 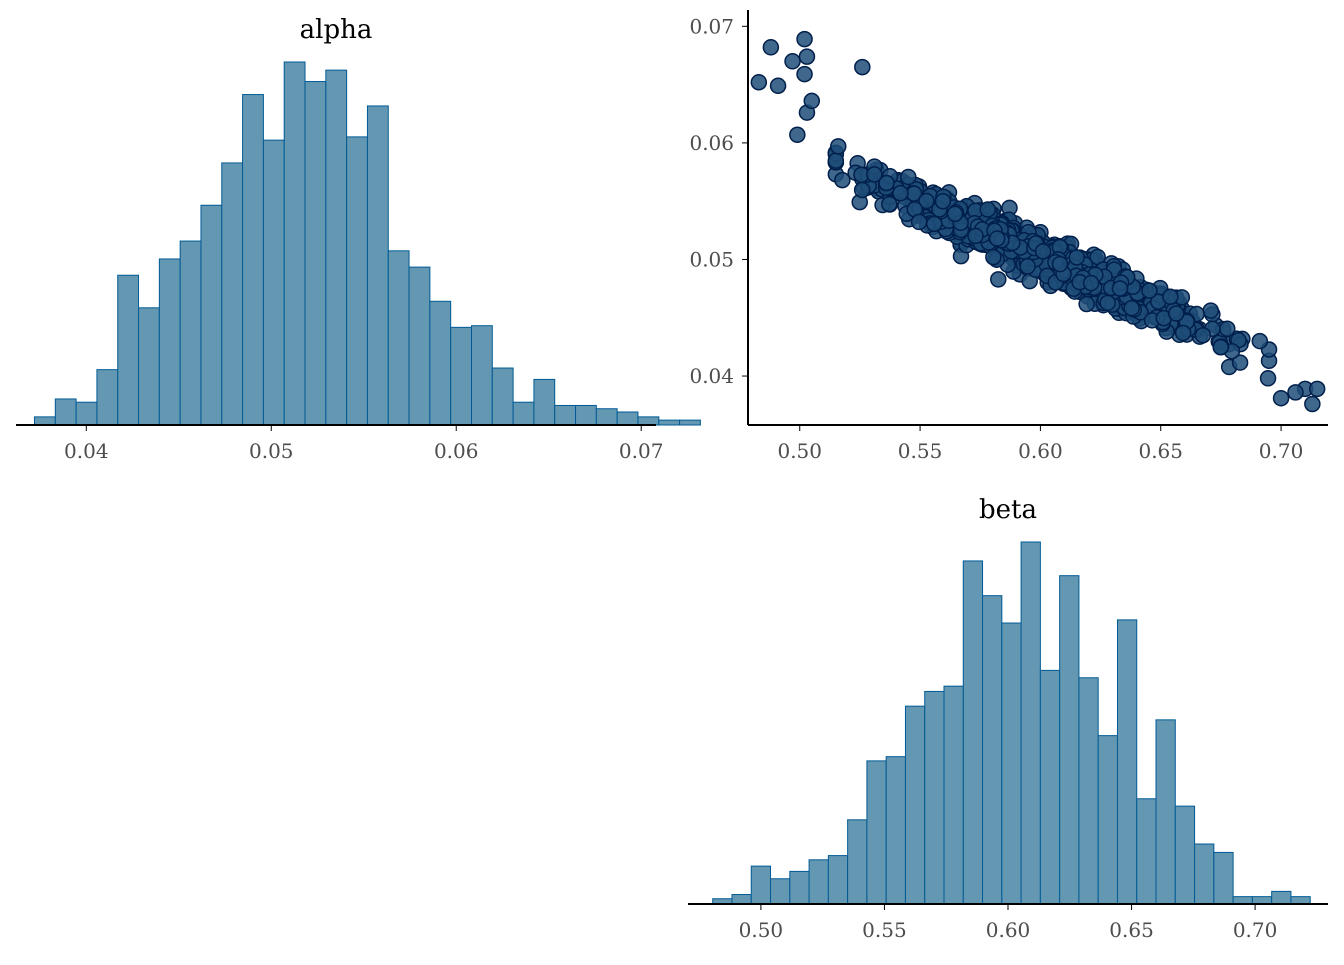 I want to click on beta-x-tick-label: 0.70, so click(x=1255, y=930).